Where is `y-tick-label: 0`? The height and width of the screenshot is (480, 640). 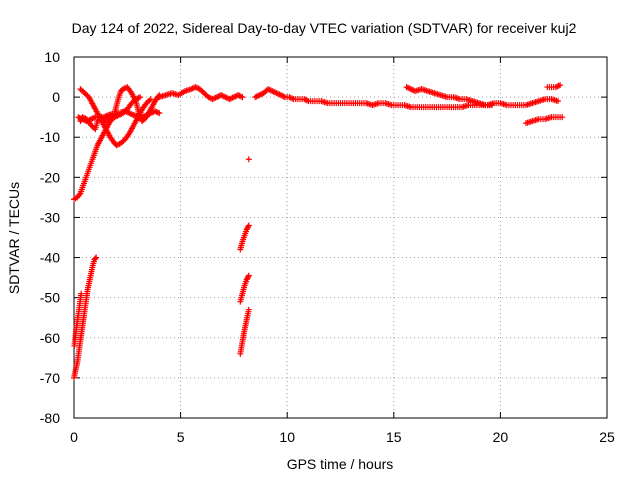
y-tick-label: 0 is located at coordinates (56, 97).